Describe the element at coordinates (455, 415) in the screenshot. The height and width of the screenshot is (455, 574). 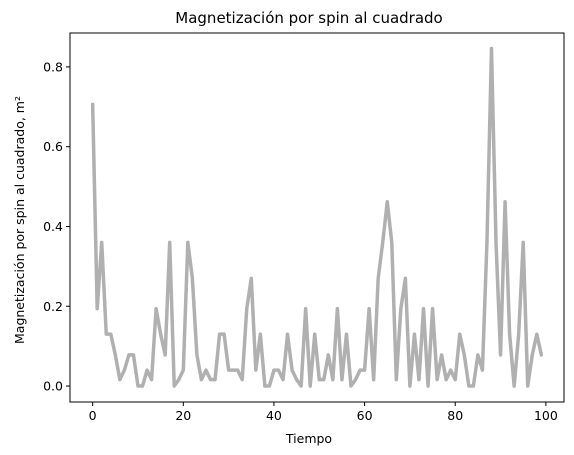
I see `x-tick-label: 80` at that location.